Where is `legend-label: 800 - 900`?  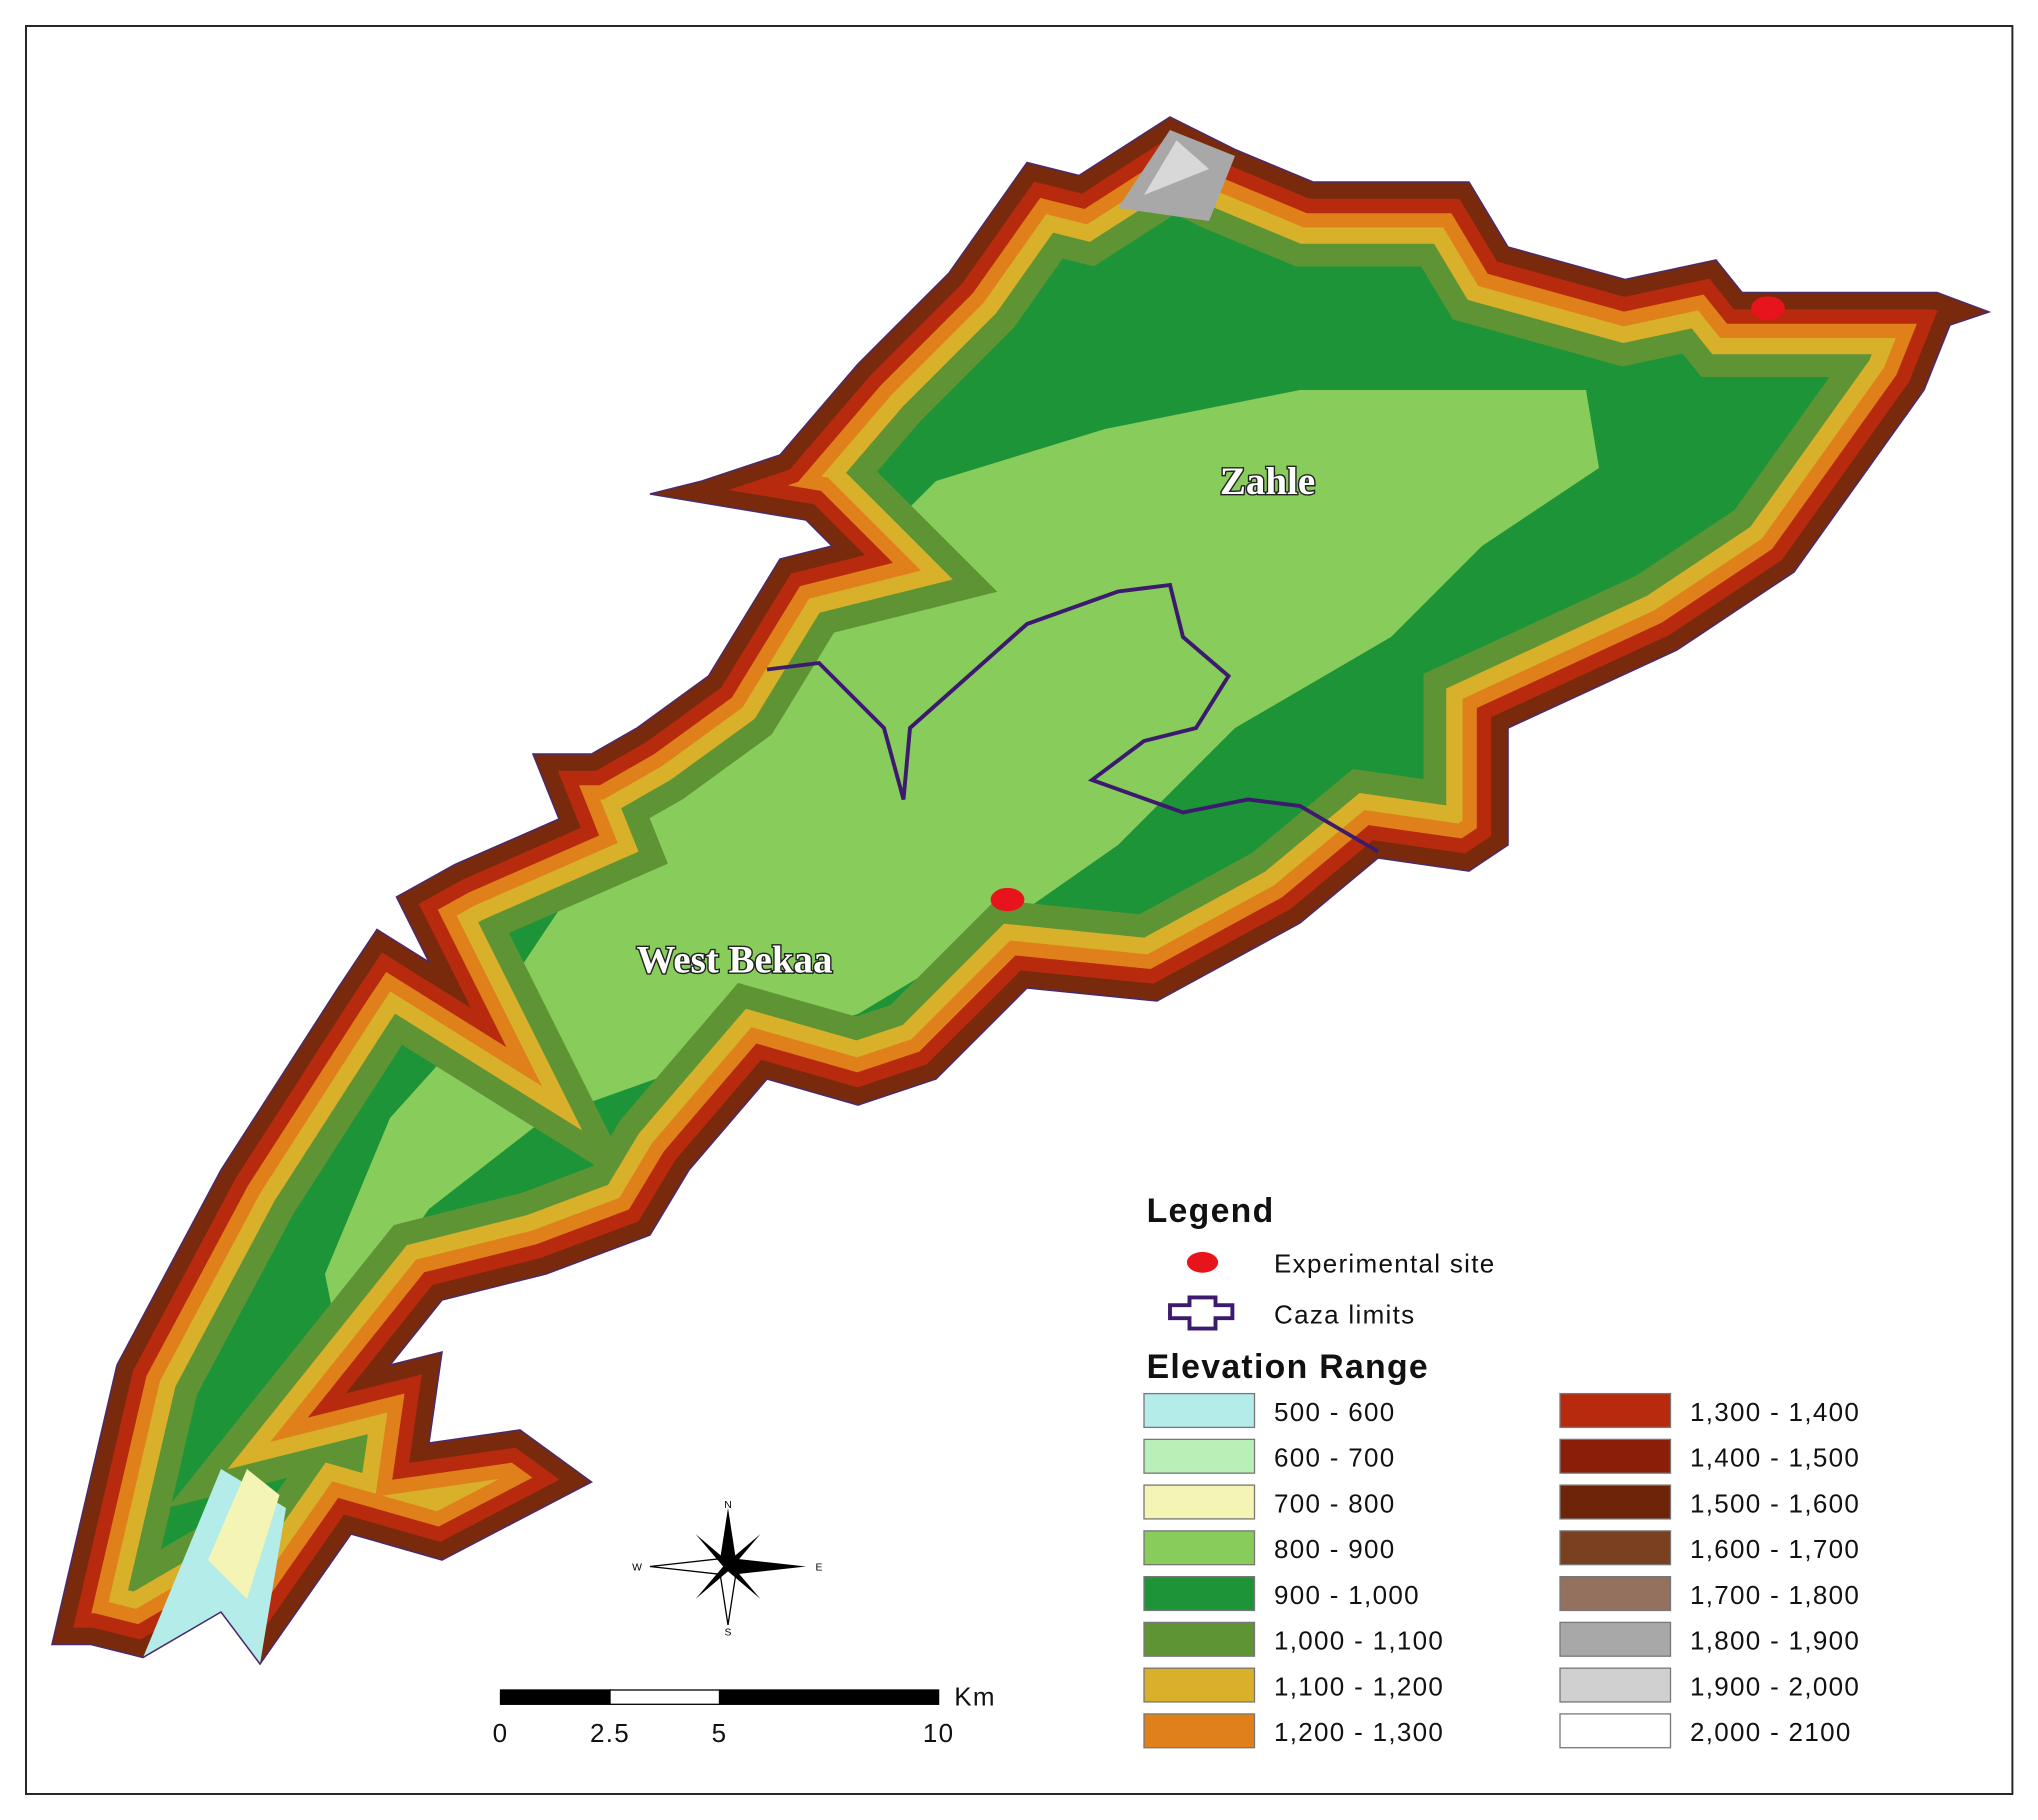
legend-label: 800 - 900 is located at coordinates (1335, 1549).